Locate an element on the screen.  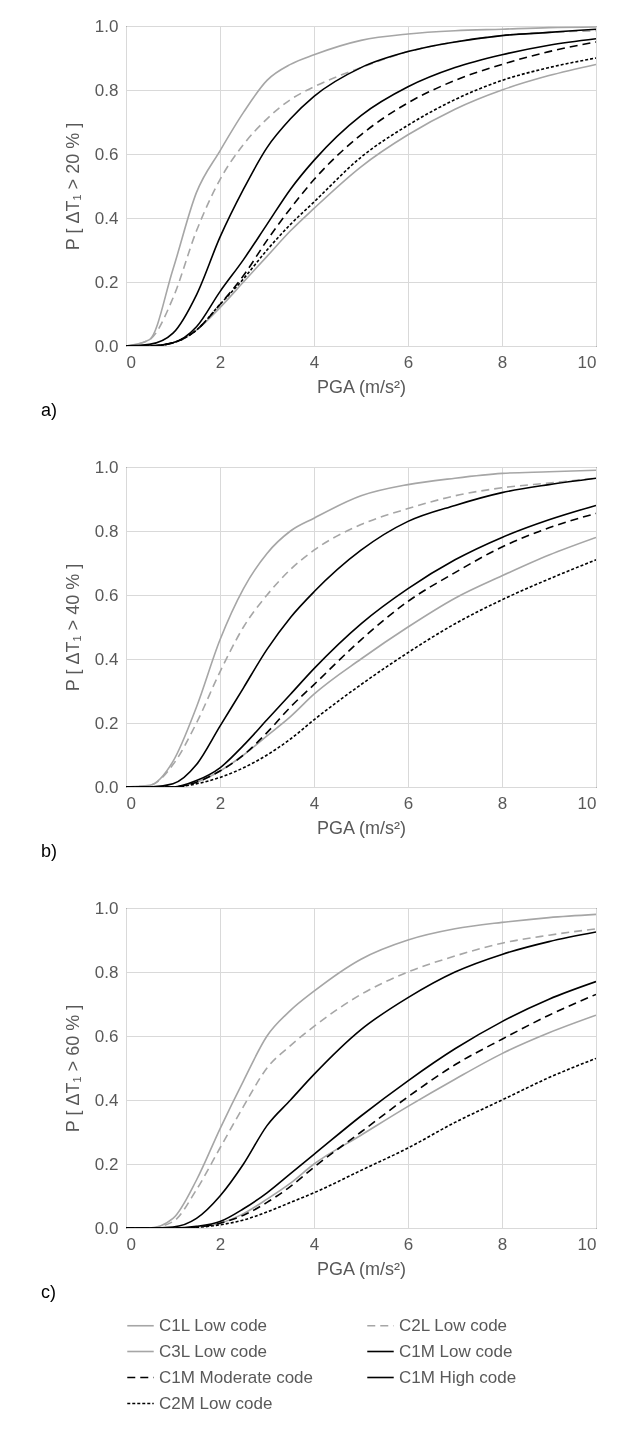
legend-label: C1L Low code is located at coordinates (213, 1325).